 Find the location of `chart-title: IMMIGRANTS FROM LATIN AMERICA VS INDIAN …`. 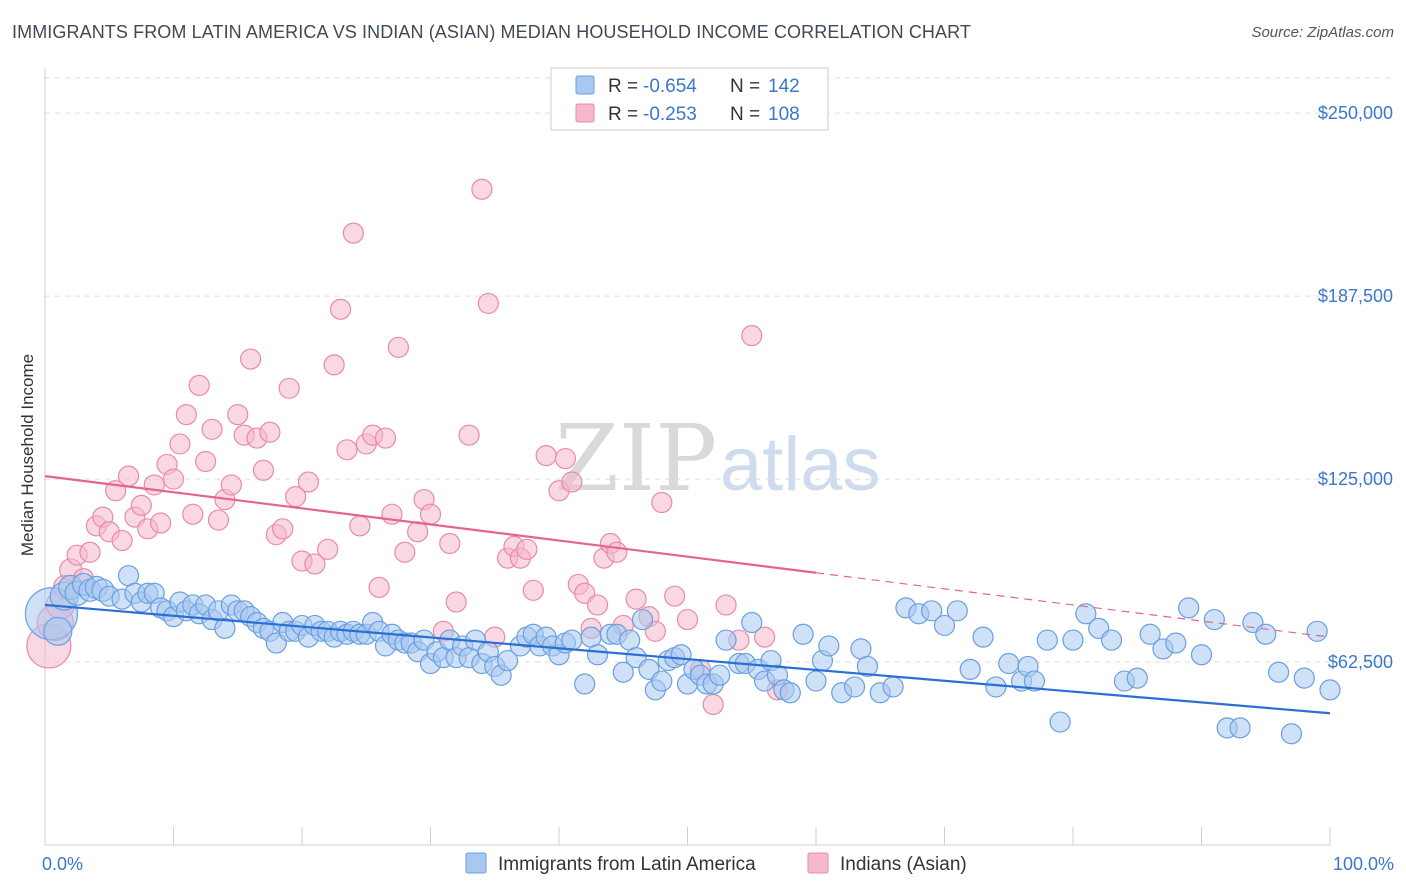

chart-title: IMMIGRANTS FROM LATIN AMERICA VS INDIAN … is located at coordinates (491, 32).